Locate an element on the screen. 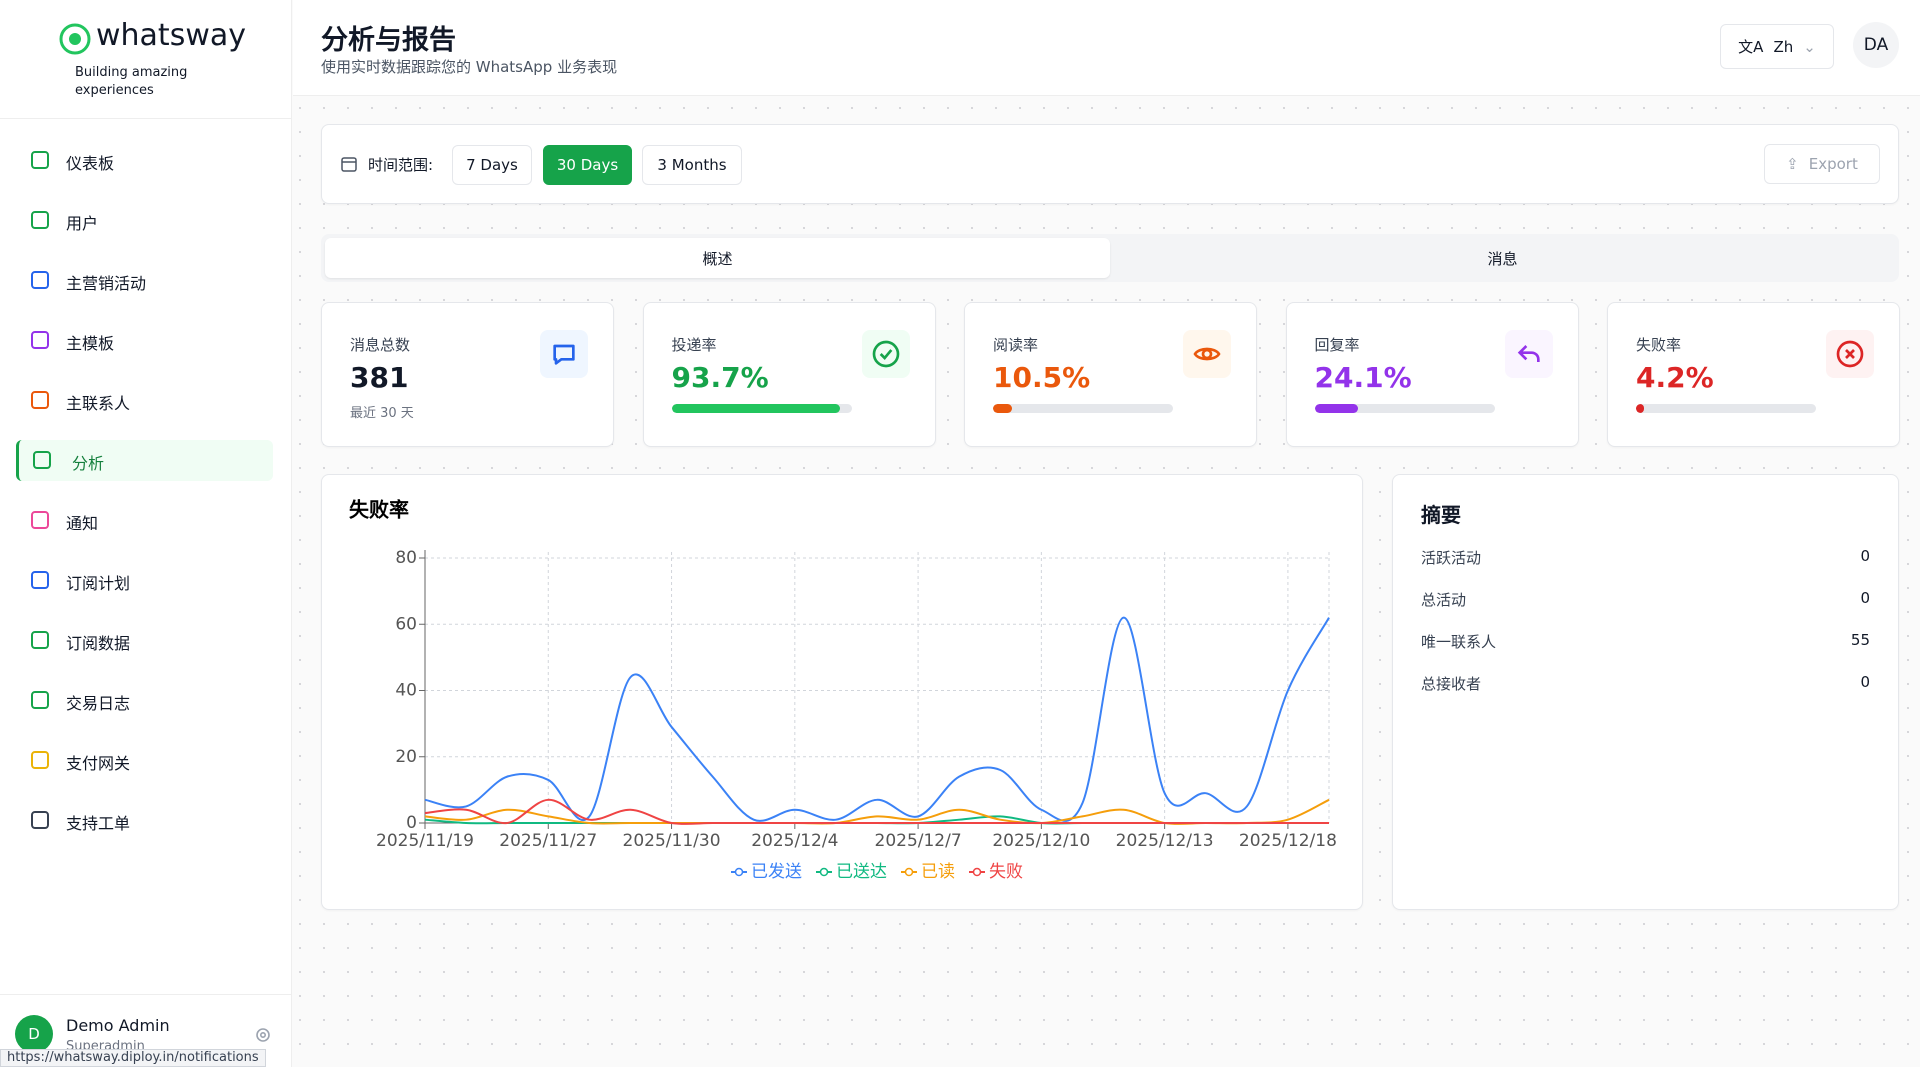 The height and width of the screenshot is (1067, 1920). export-button: ⇪ Export is located at coordinates (1822, 164).